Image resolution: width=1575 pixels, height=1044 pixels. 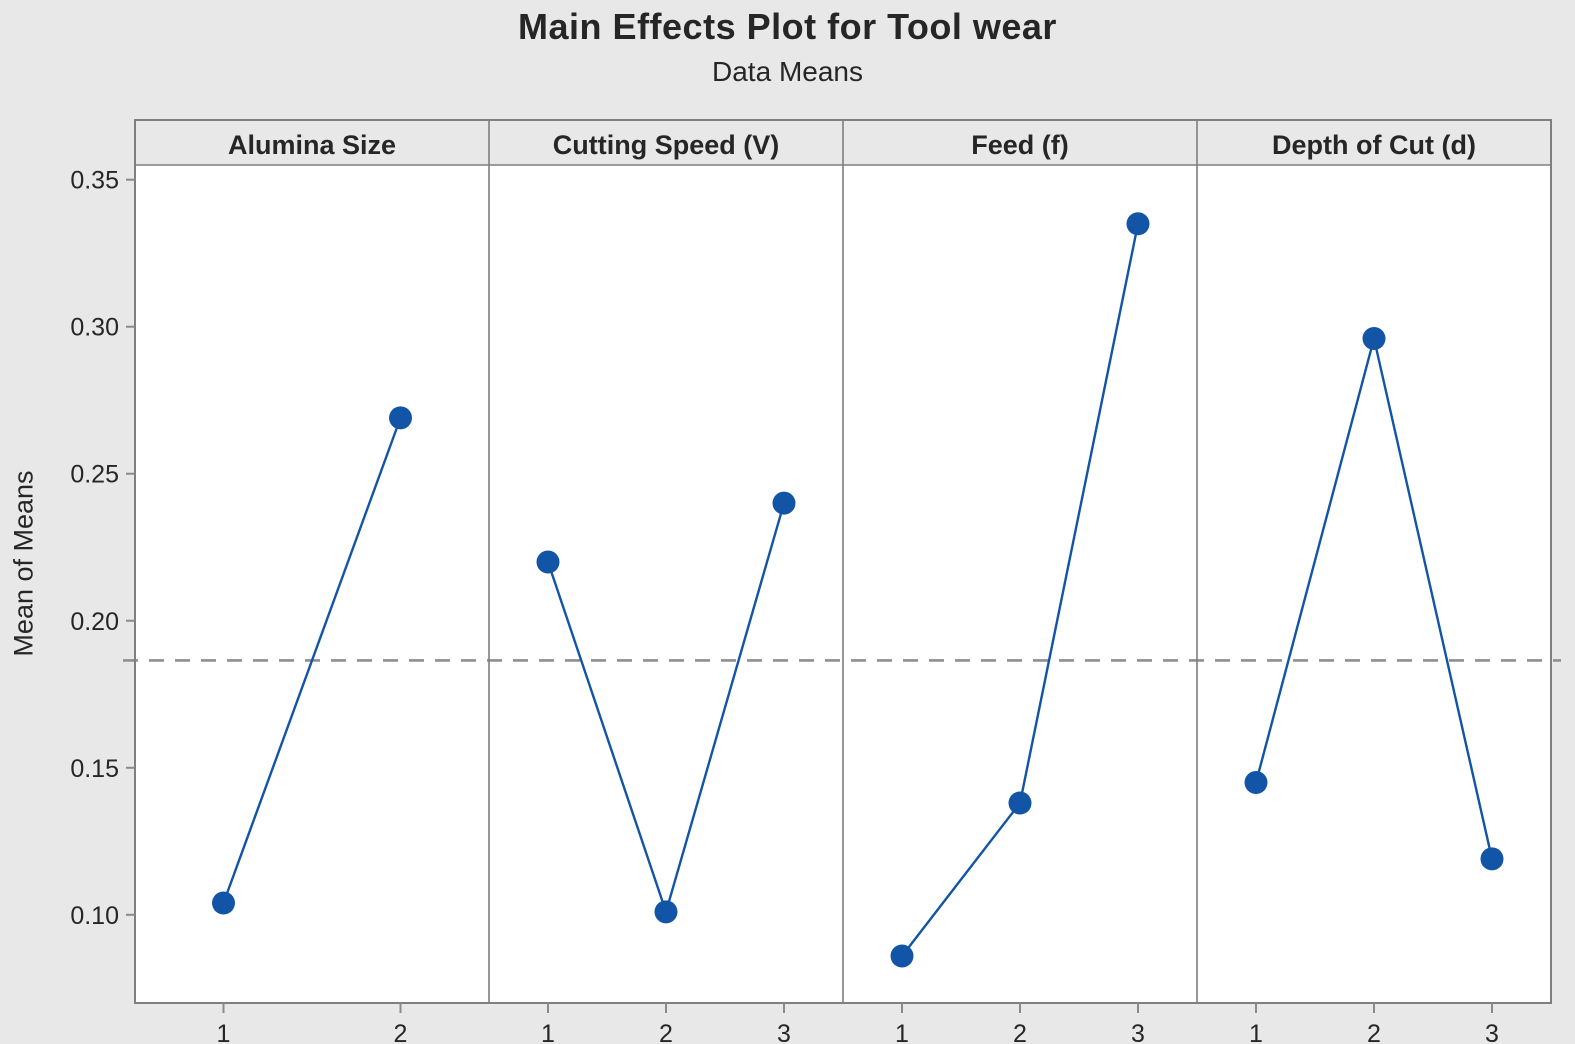 I want to click on y-tick-label: 0.15, so click(x=94, y=769).